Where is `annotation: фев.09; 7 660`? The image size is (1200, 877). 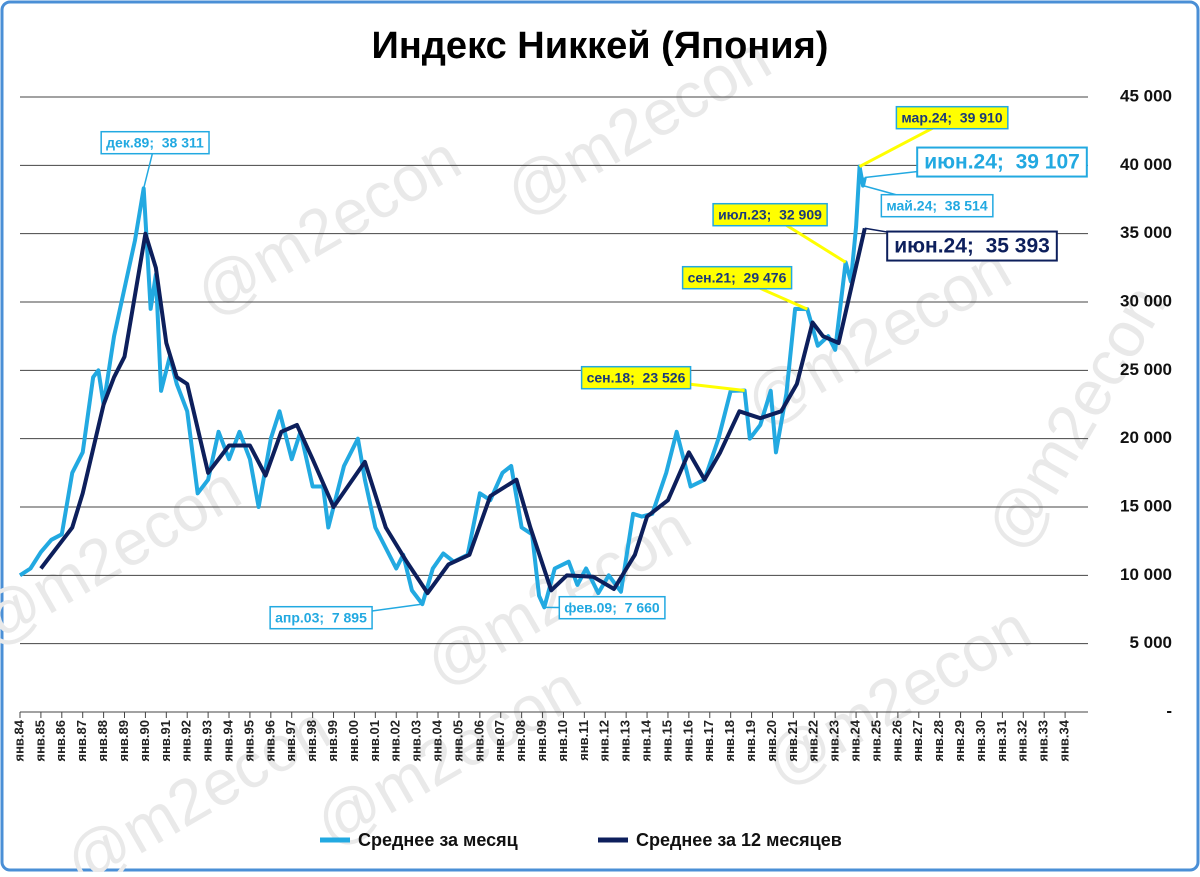 annotation: фев.09; 7 660 is located at coordinates (605, 607).